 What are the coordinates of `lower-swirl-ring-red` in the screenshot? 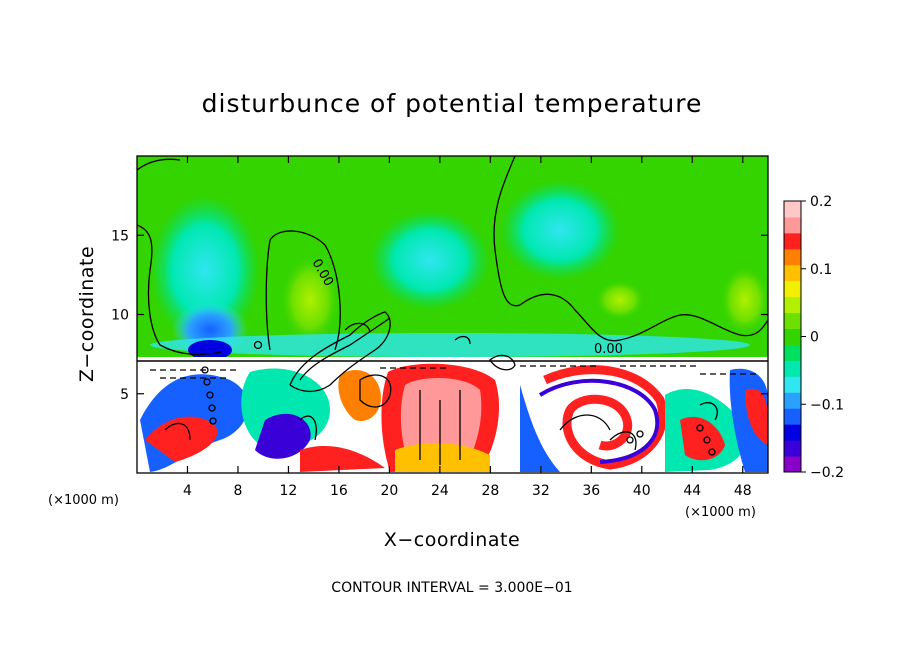 It's located at (605, 417).